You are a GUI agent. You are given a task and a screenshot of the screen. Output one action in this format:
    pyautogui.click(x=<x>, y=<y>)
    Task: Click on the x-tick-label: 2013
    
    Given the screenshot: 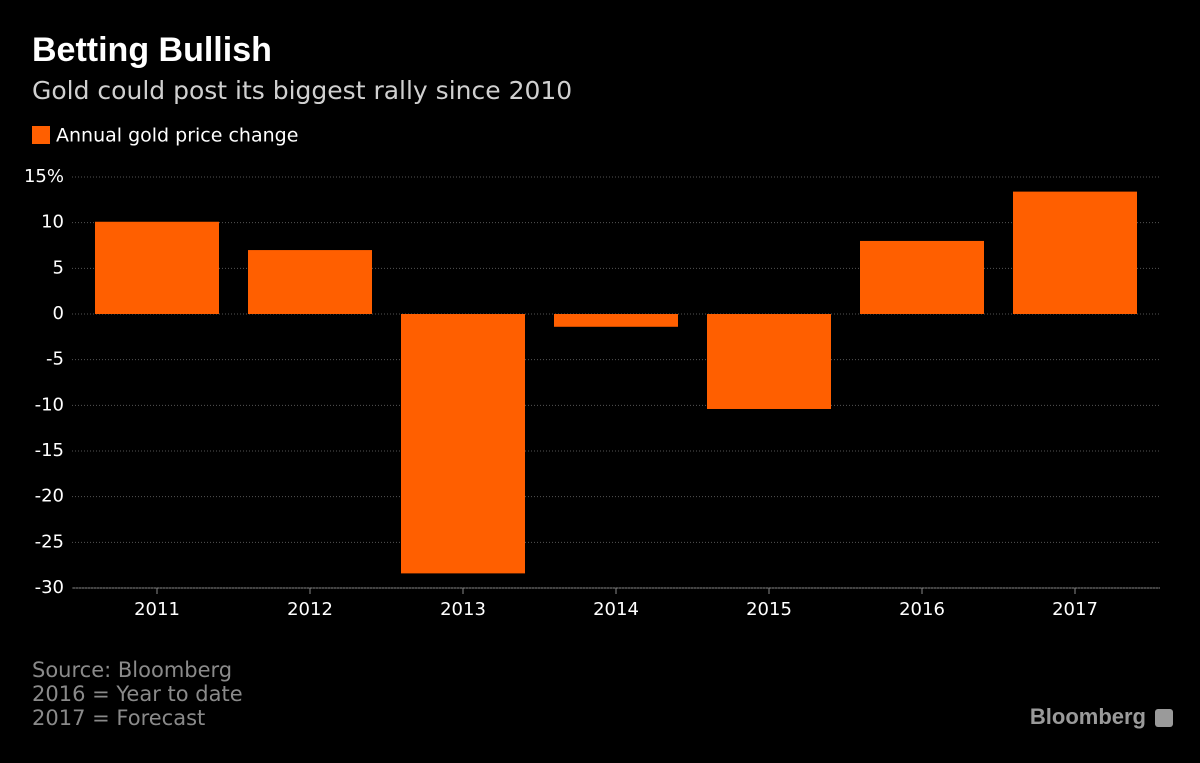 What is the action you would take?
    pyautogui.click(x=463, y=609)
    